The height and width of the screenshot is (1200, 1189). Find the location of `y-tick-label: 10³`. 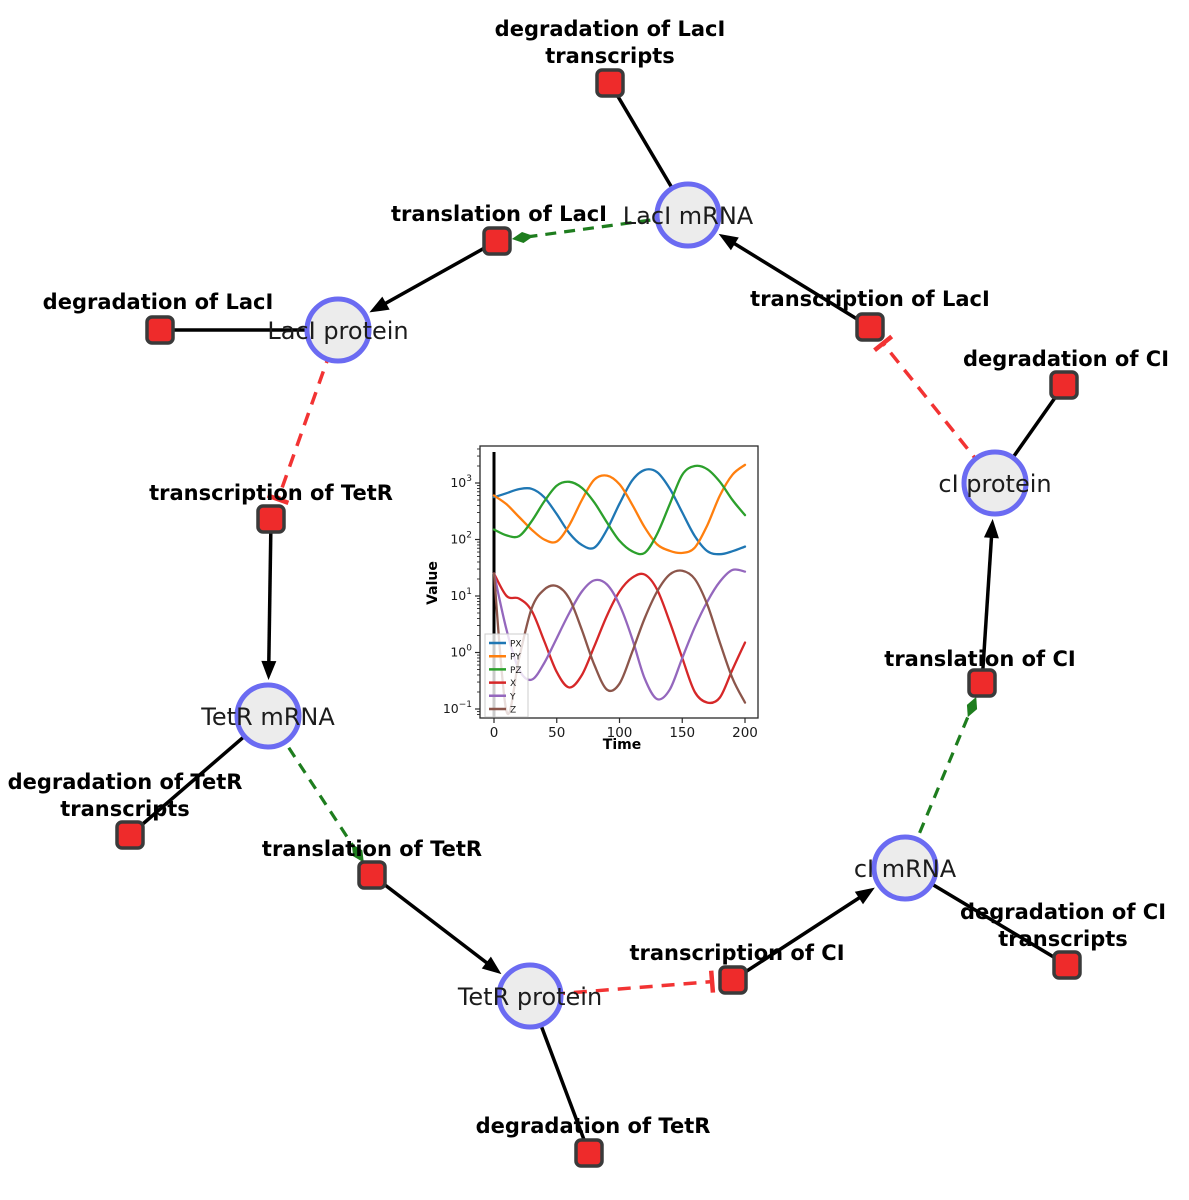

y-tick-label: 10³ is located at coordinates (461, 482).